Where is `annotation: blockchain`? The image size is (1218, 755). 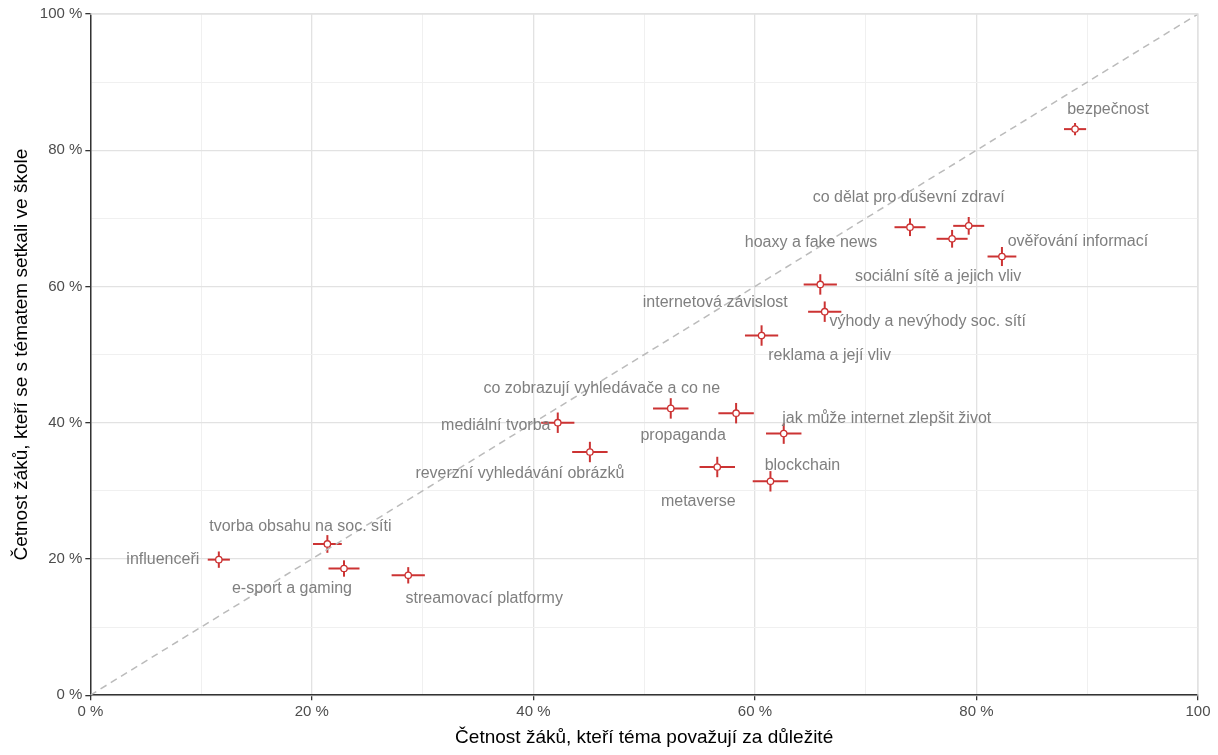 annotation: blockchain is located at coordinates (802, 464).